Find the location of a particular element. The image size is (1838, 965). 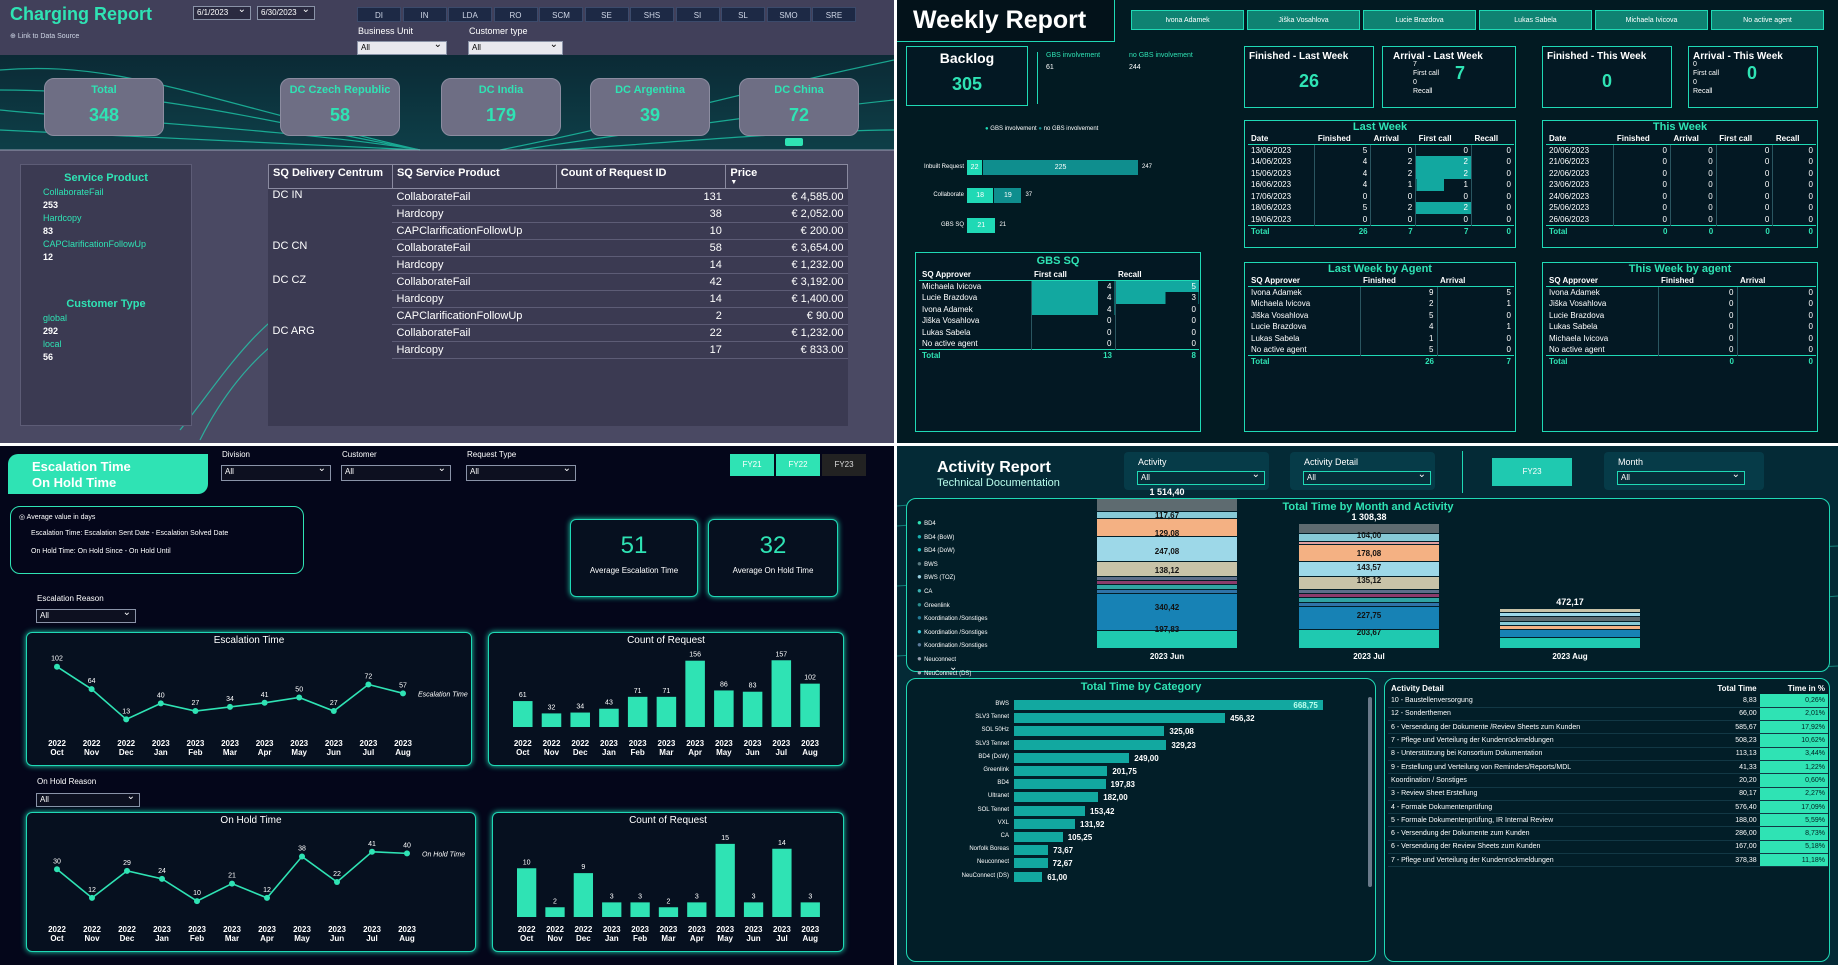

column-header: Count of Request ID is located at coordinates (641, 176).